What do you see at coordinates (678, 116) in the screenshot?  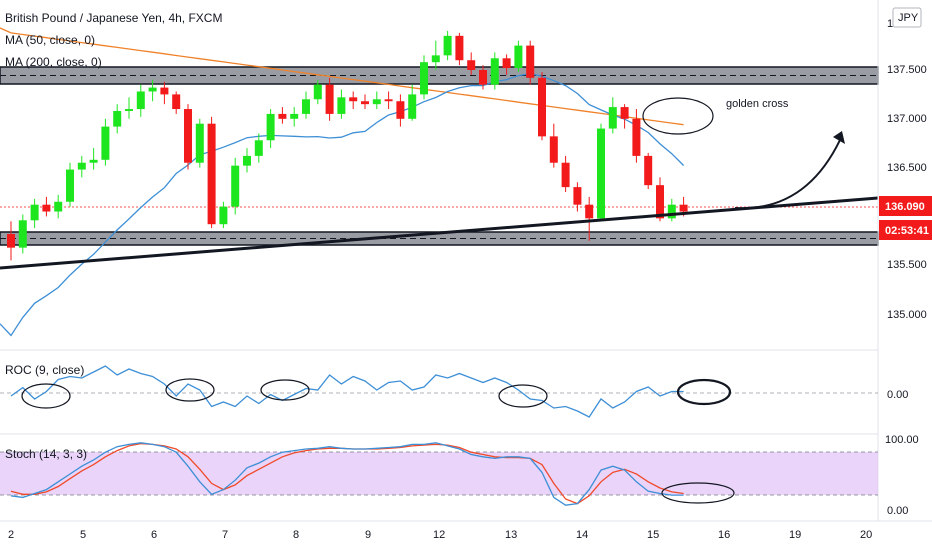 I see `golden-cross-ellipse` at bounding box center [678, 116].